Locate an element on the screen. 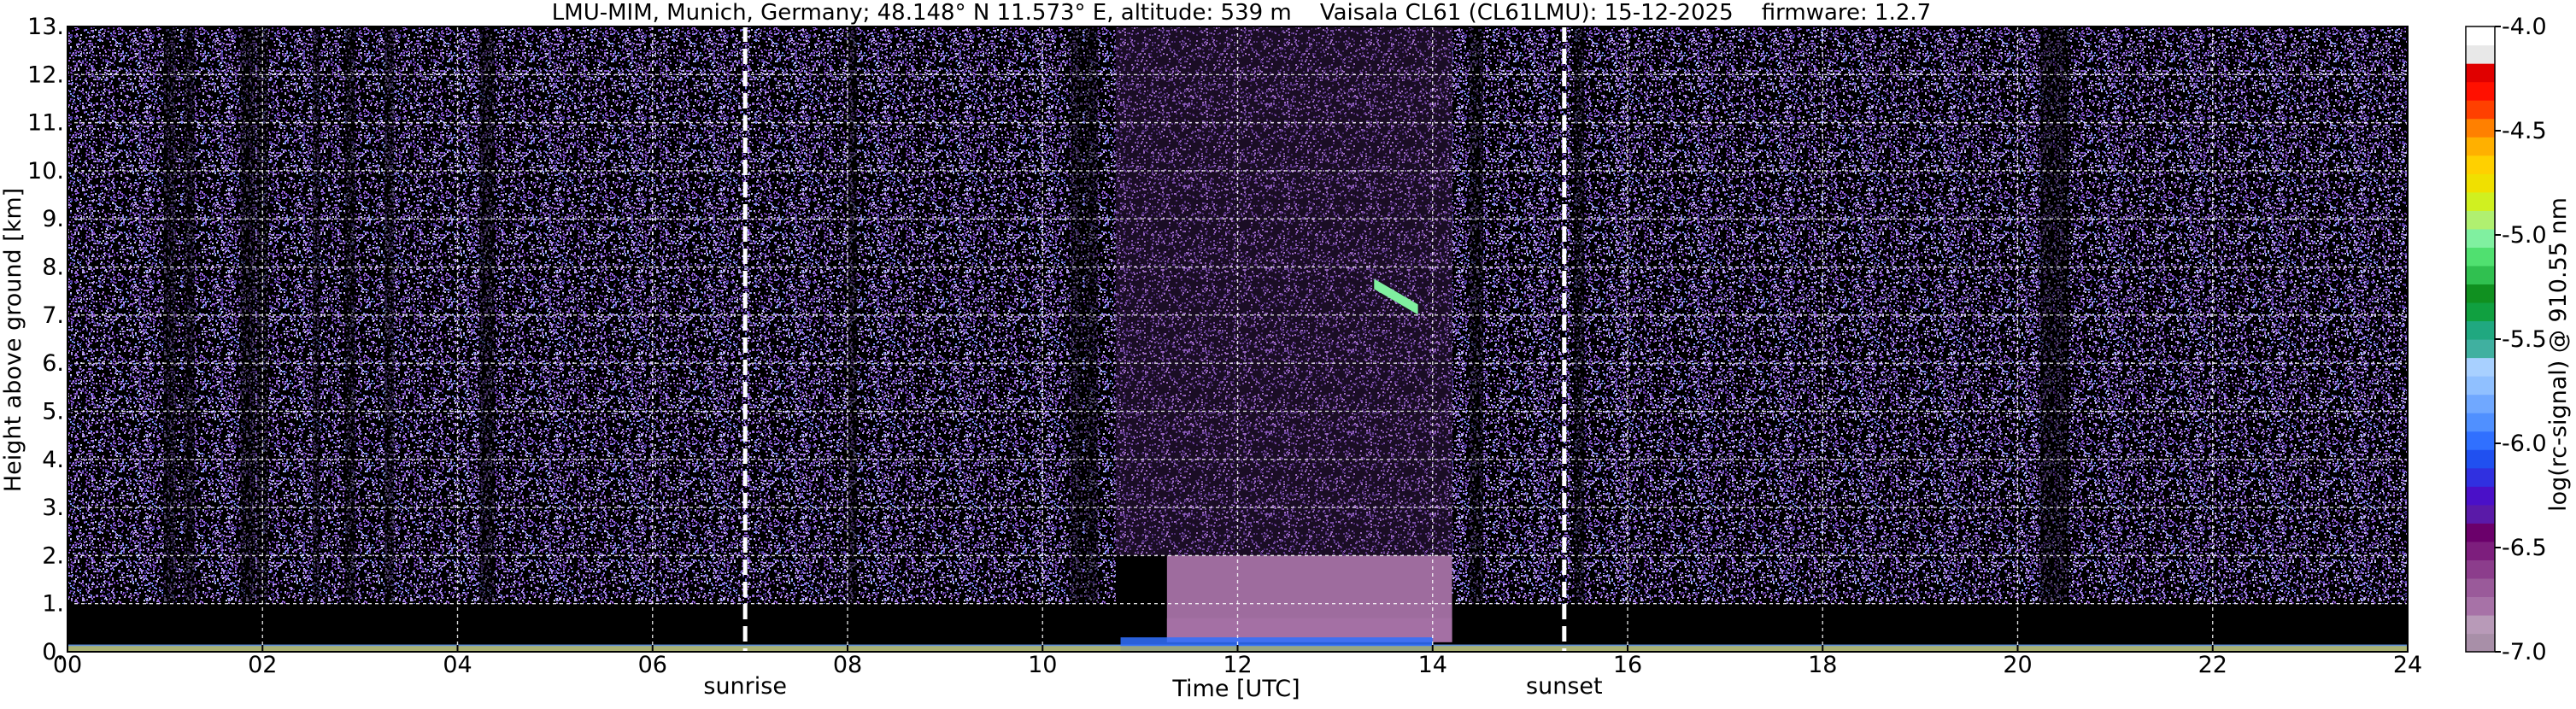 Image resolution: width=2576 pixels, height=709 pixels. y-tick-label: 5. is located at coordinates (53, 411).